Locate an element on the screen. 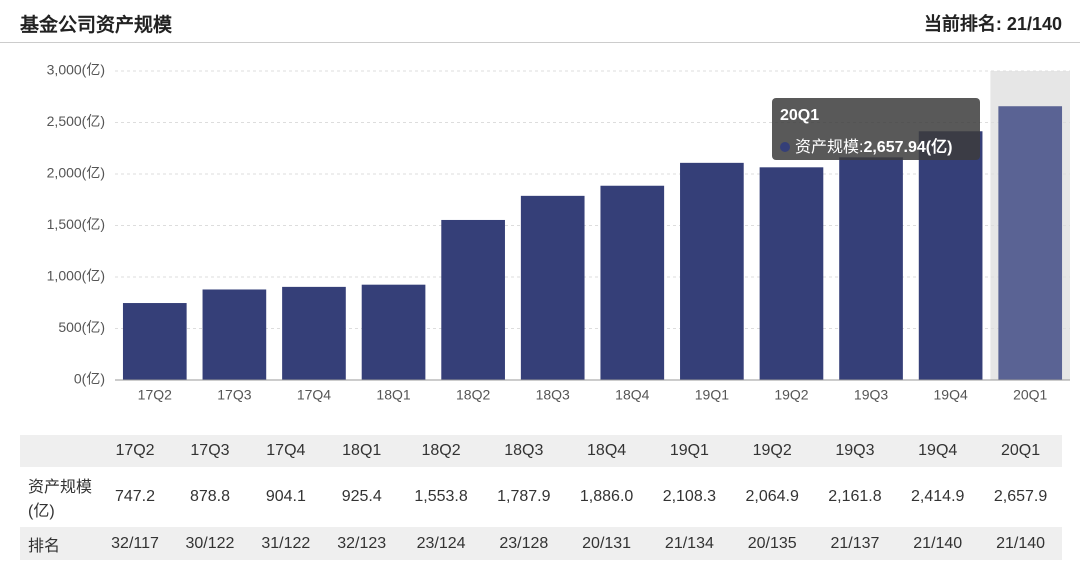 The width and height of the screenshot is (1080, 565). y-tick-label: 2,500(亿) is located at coordinates (76, 121).